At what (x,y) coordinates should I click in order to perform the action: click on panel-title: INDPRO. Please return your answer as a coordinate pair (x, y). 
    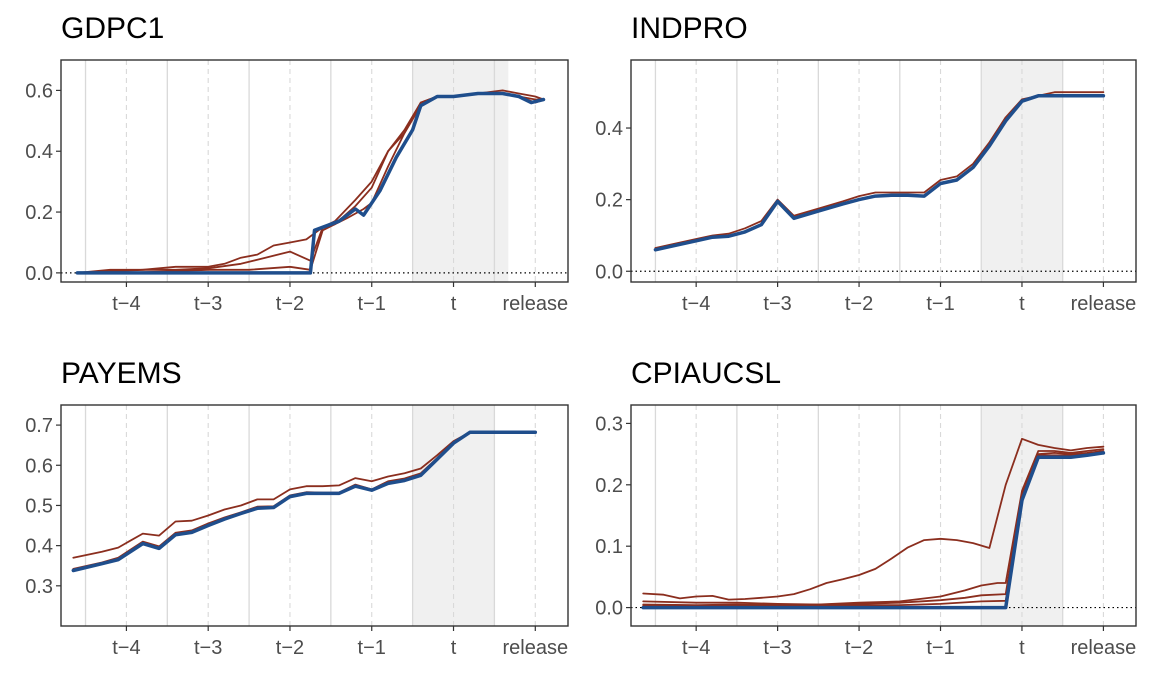
    Looking at the image, I should click on (689, 28).